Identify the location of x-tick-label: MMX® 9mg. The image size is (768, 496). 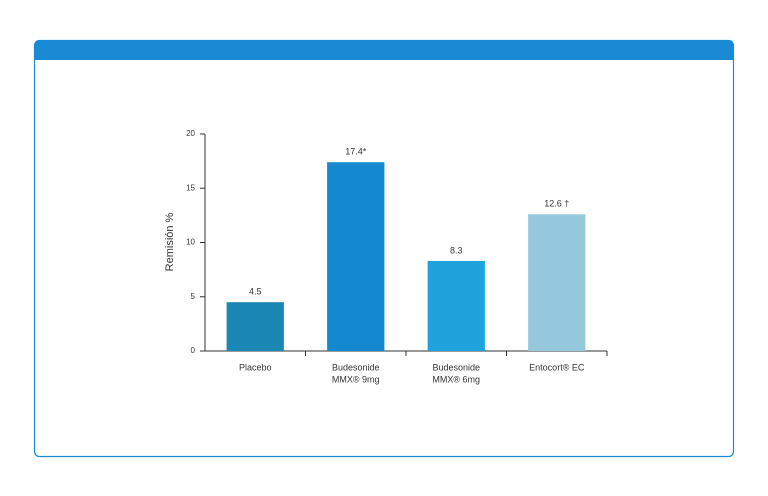
(356, 379).